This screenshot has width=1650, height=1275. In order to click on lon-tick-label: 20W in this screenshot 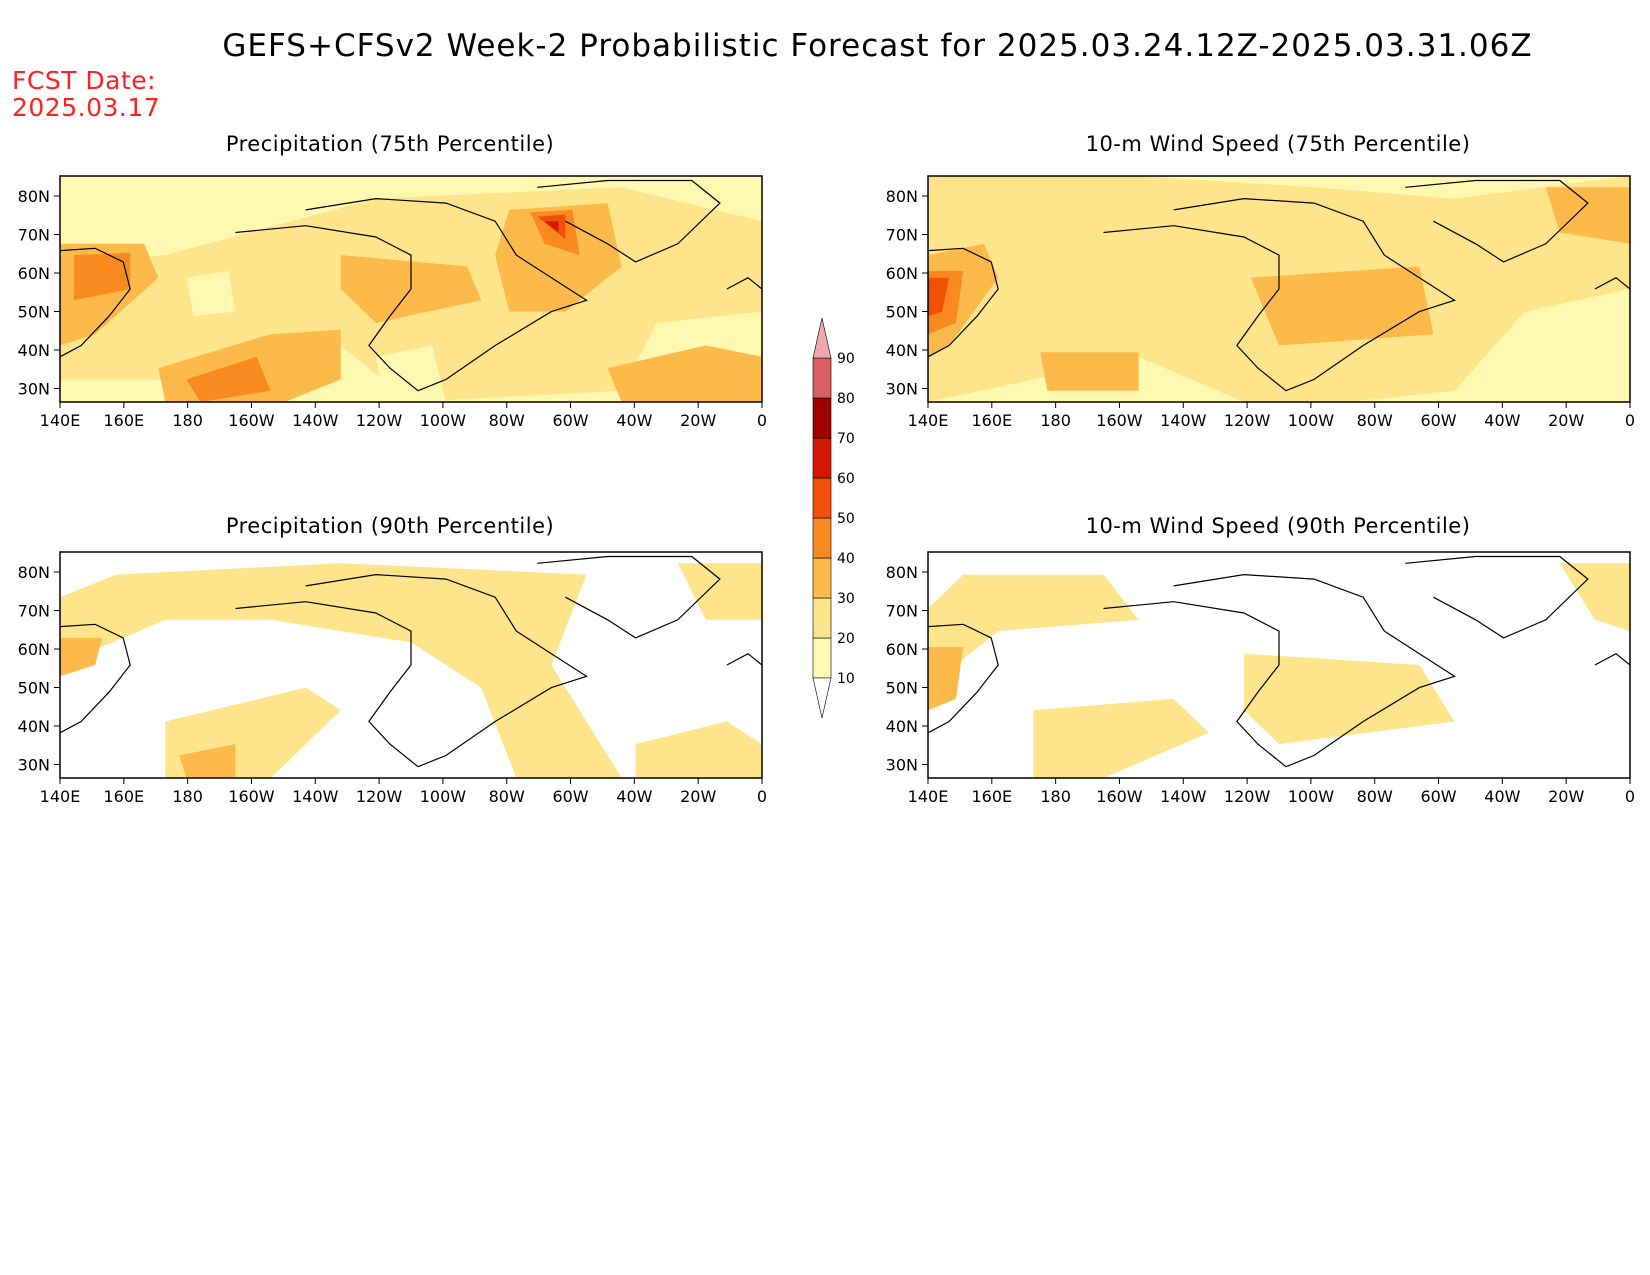, I will do `click(698, 420)`.